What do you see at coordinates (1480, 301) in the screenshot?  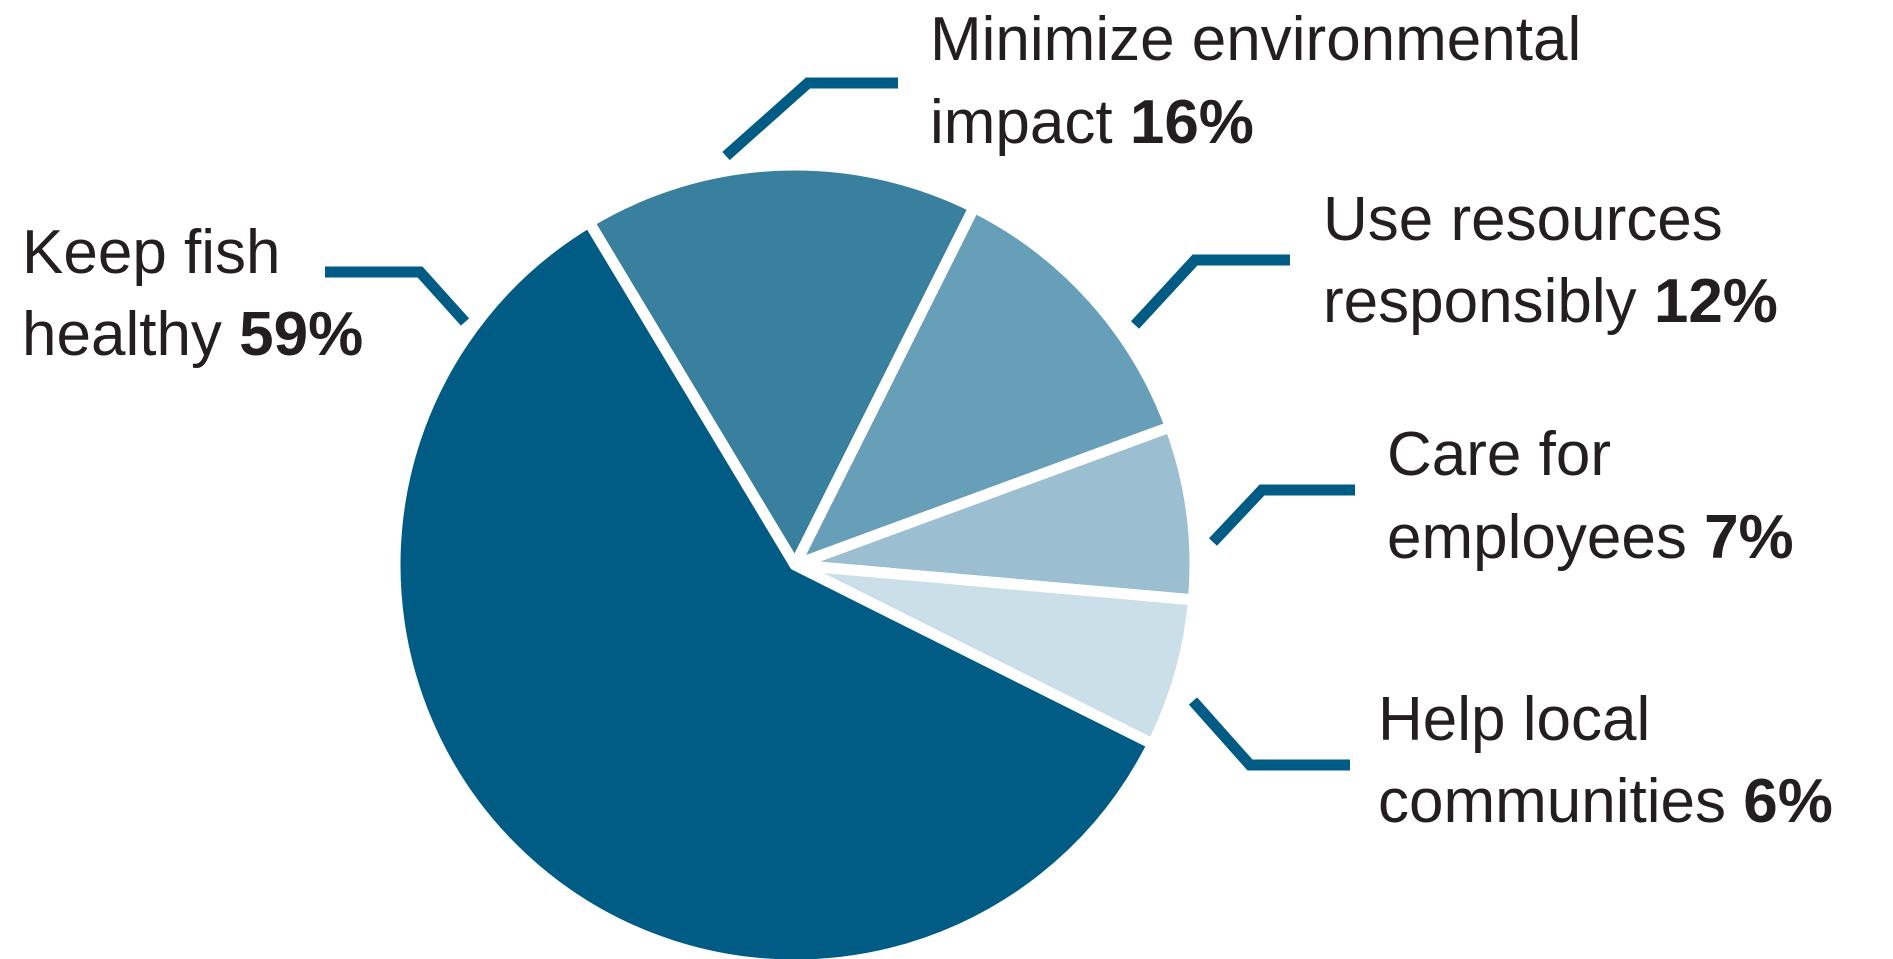 I see `label-line-2-text: responsibly` at bounding box center [1480, 301].